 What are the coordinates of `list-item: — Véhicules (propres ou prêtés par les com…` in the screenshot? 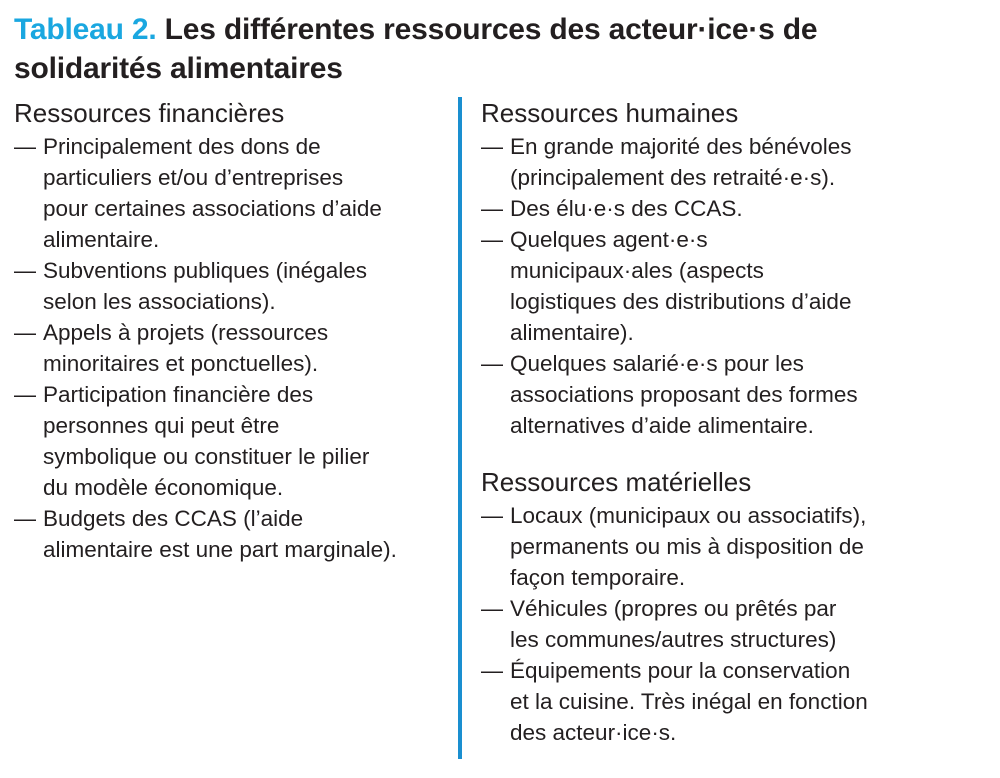 It's located at (674, 624).